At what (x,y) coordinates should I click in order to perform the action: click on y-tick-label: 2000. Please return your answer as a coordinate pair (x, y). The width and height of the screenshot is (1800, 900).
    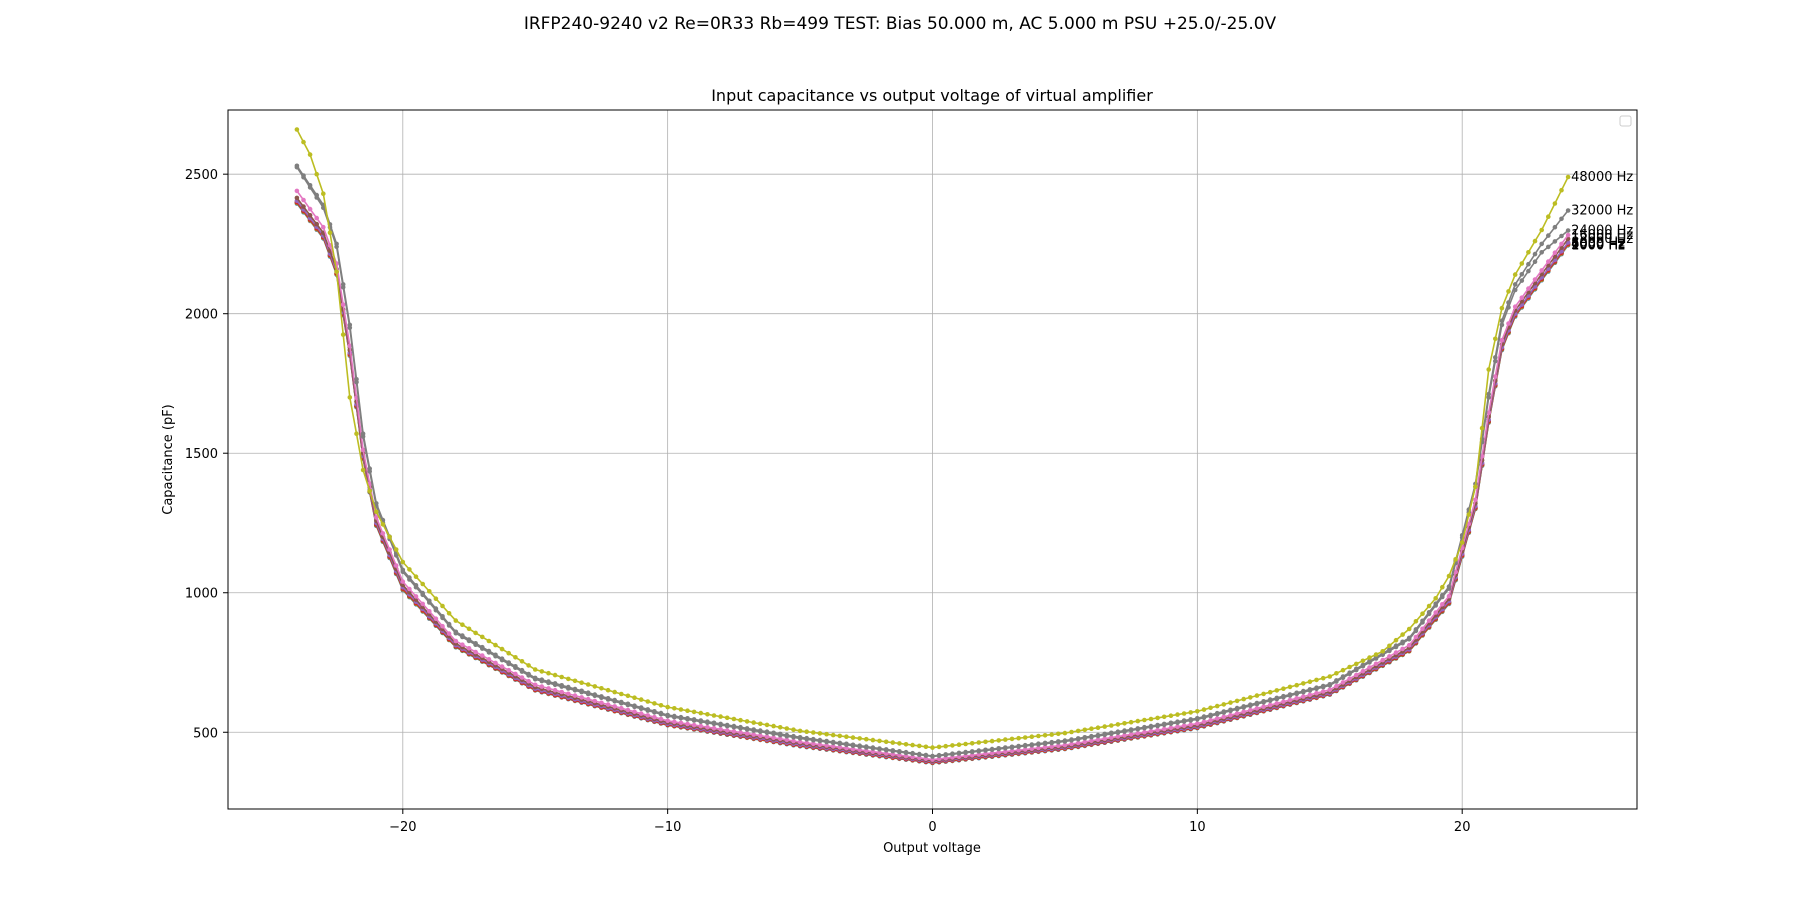
    Looking at the image, I should click on (201, 315).